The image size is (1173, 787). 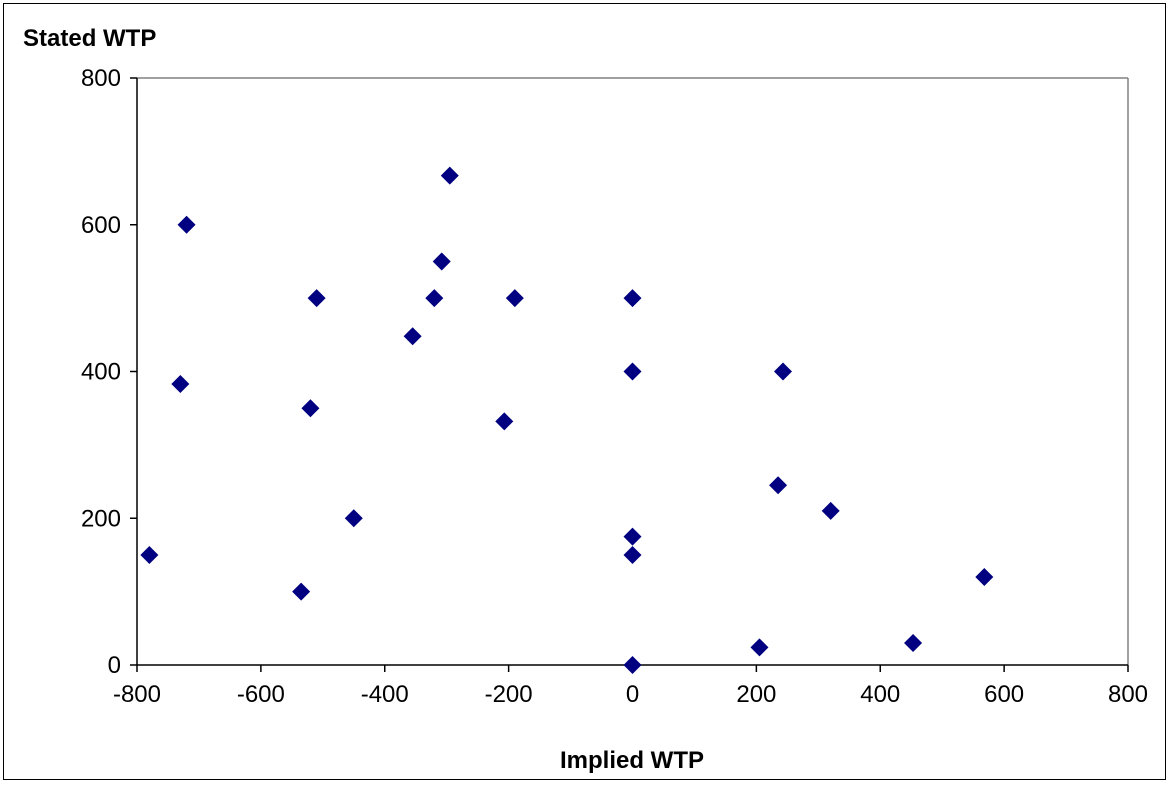 What do you see at coordinates (114, 665) in the screenshot?
I see `y-tick-label: 0` at bounding box center [114, 665].